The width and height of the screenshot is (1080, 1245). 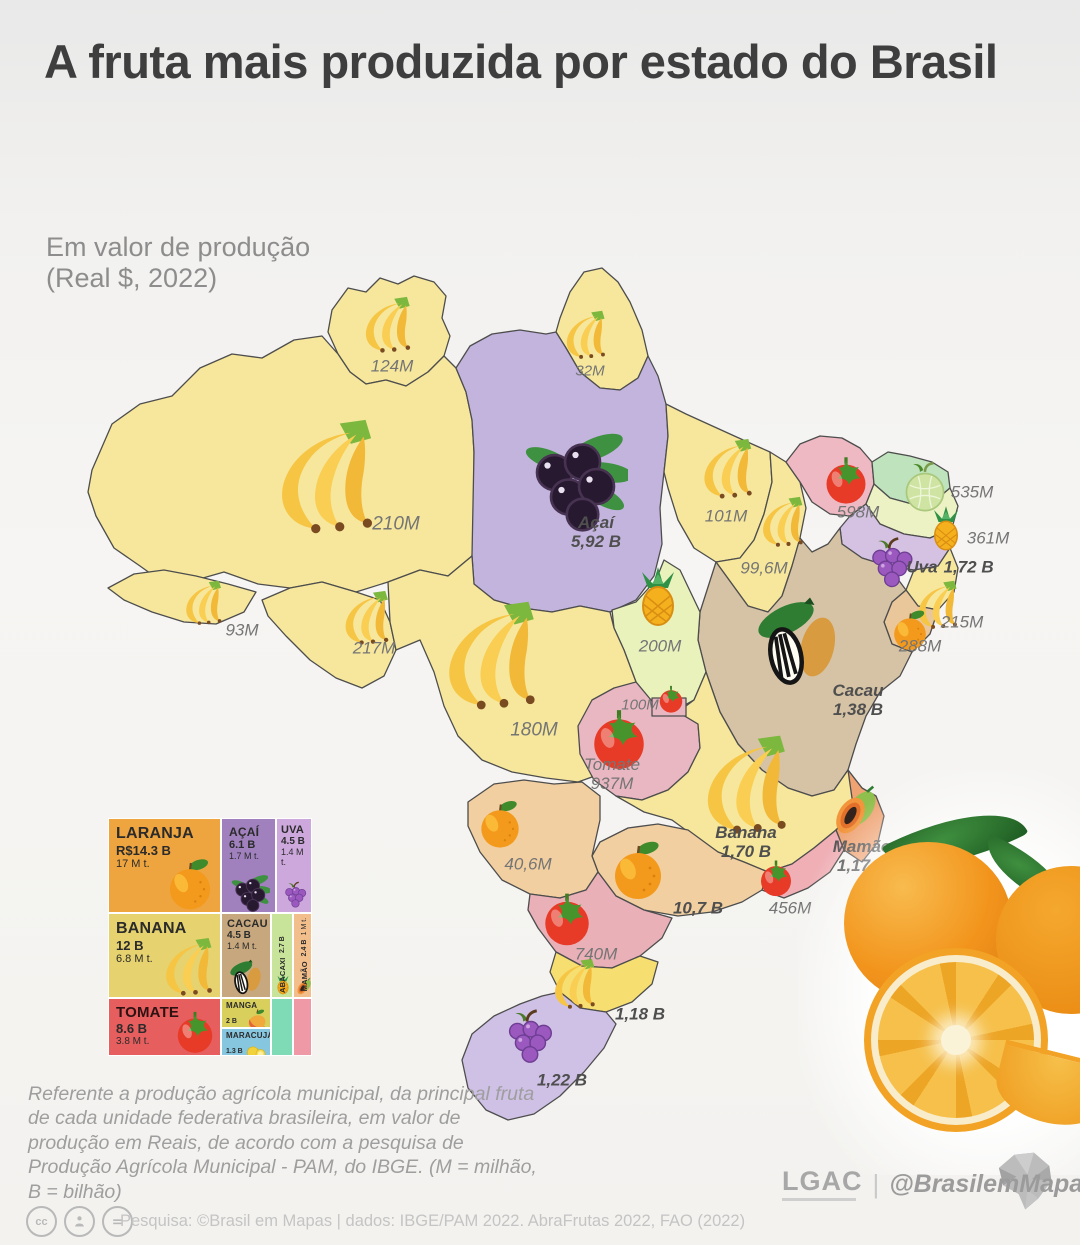 What do you see at coordinates (660, 646) in the screenshot?
I see `state-value-label: 200M` at bounding box center [660, 646].